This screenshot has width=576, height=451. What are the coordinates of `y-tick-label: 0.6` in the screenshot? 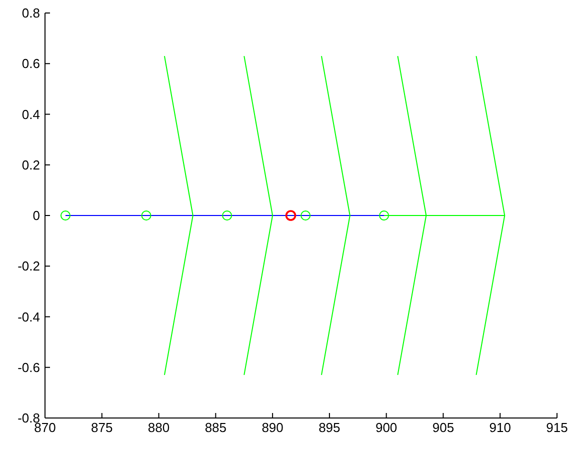 It's located at (31, 64).